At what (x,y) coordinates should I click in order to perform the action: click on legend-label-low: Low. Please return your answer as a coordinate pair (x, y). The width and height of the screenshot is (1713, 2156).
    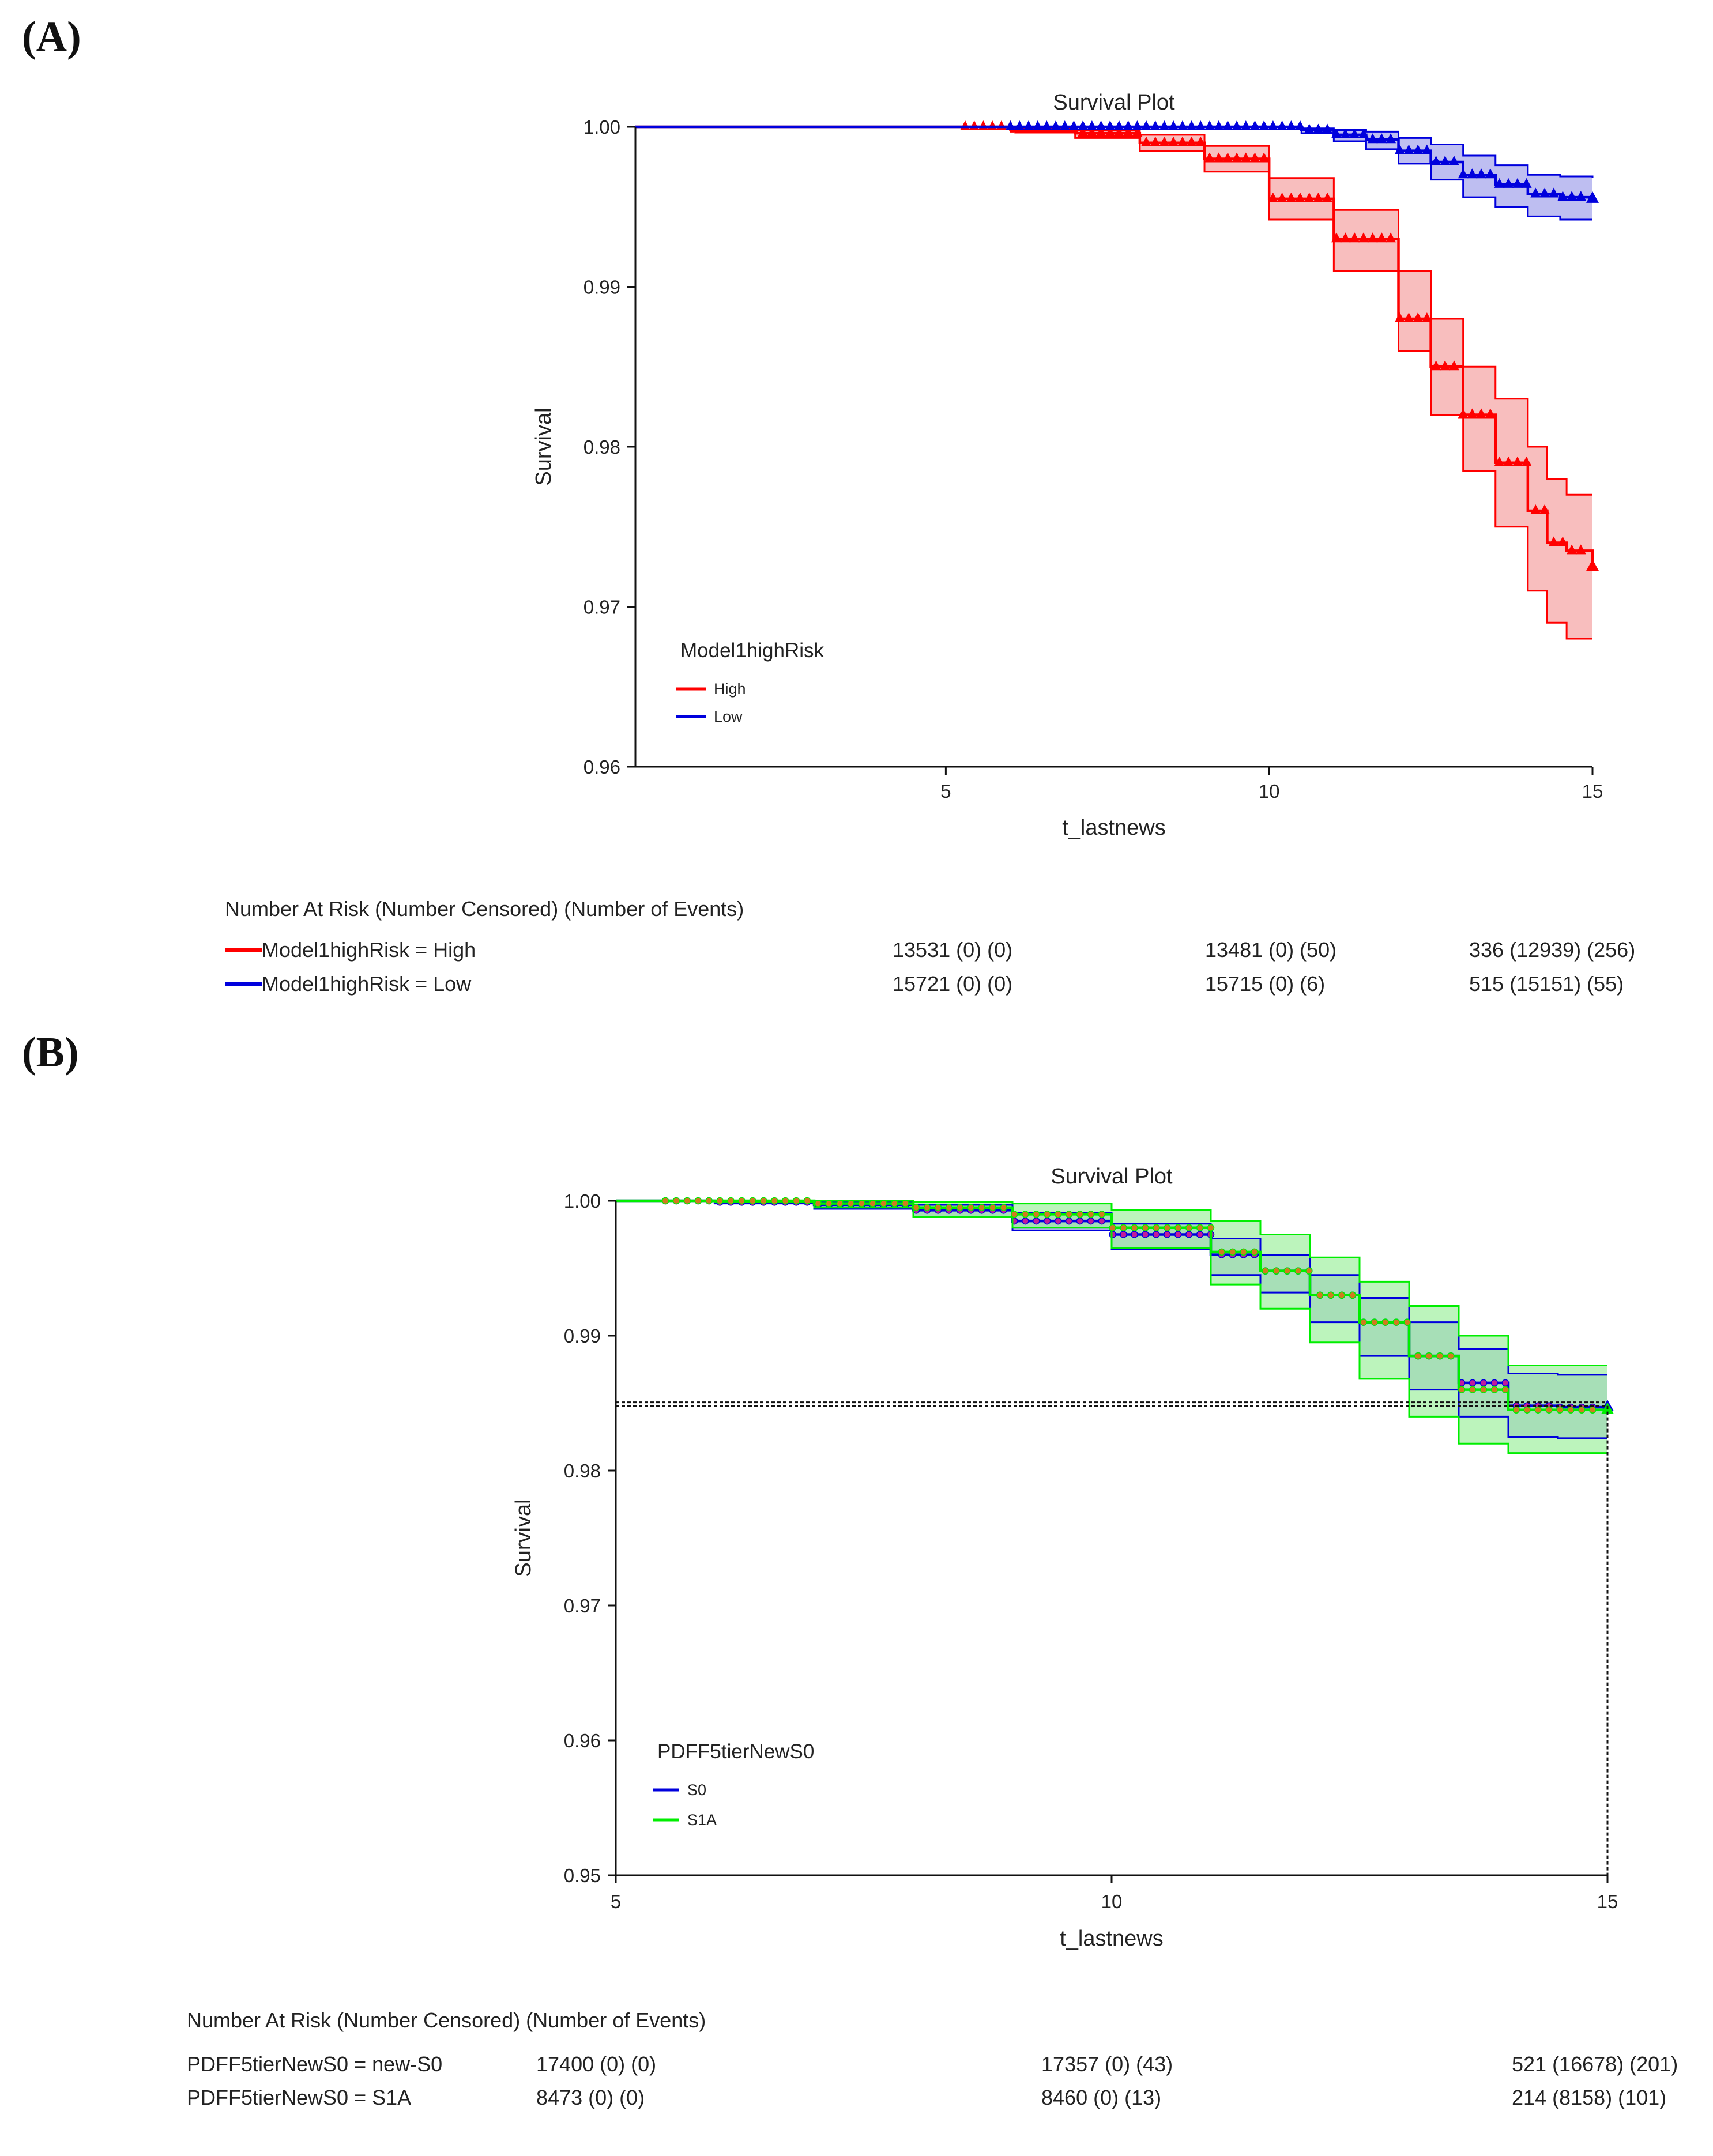
    Looking at the image, I should click on (729, 716).